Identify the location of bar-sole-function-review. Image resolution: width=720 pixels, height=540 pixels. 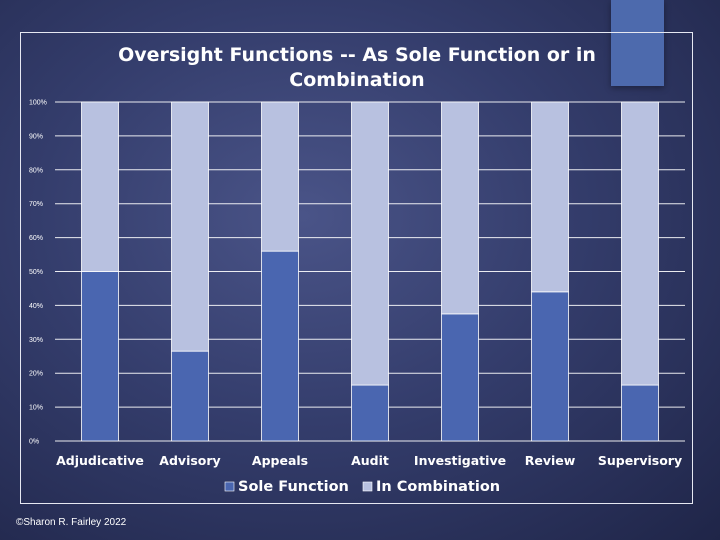
(550, 366).